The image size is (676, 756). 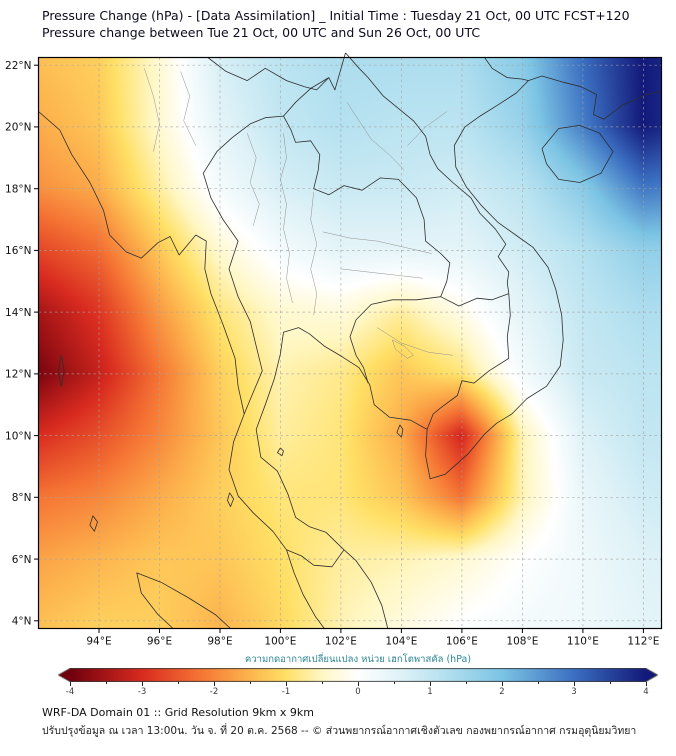 I want to click on colorbar-tick-label: 0, so click(x=358, y=692).